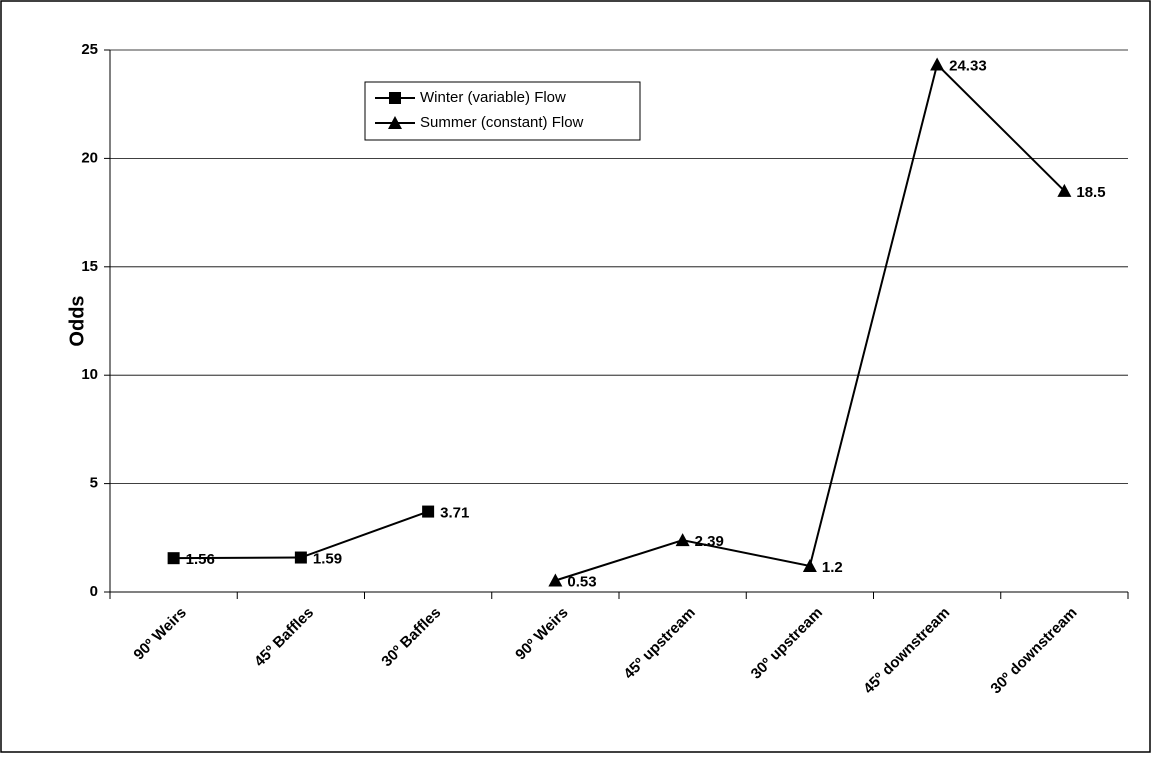  What do you see at coordinates (832, 567) in the screenshot?
I see `data-label: 1.2` at bounding box center [832, 567].